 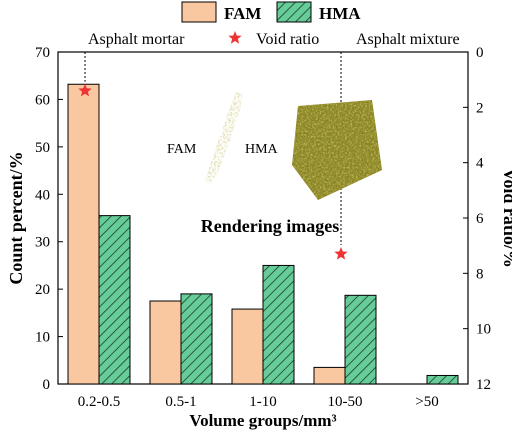 What do you see at coordinates (235, 37) in the screenshot?
I see `void-ratio-legend-star` at bounding box center [235, 37].